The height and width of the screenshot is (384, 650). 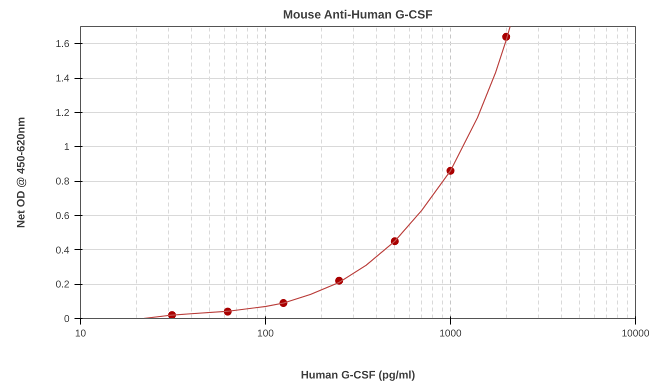 What do you see at coordinates (265, 334) in the screenshot?
I see `x-tick-label: 100` at bounding box center [265, 334].